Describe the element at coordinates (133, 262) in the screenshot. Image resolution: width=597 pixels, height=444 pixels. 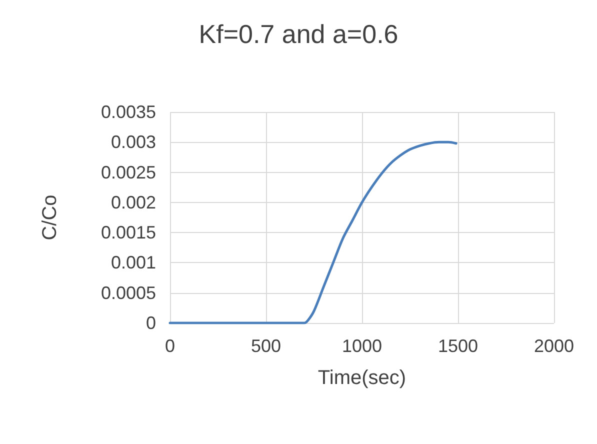
I see `y-tick-label: 0.001` at that location.